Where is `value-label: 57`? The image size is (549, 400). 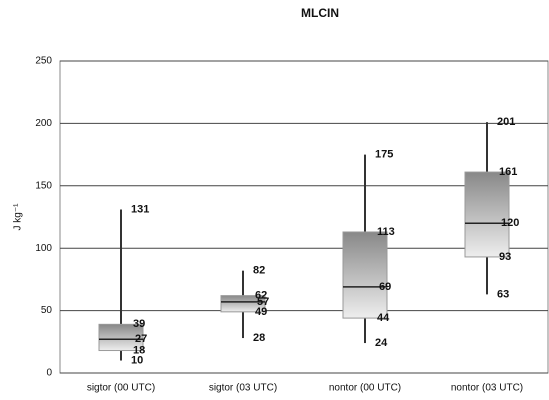
value-label: 57 is located at coordinates (263, 302).